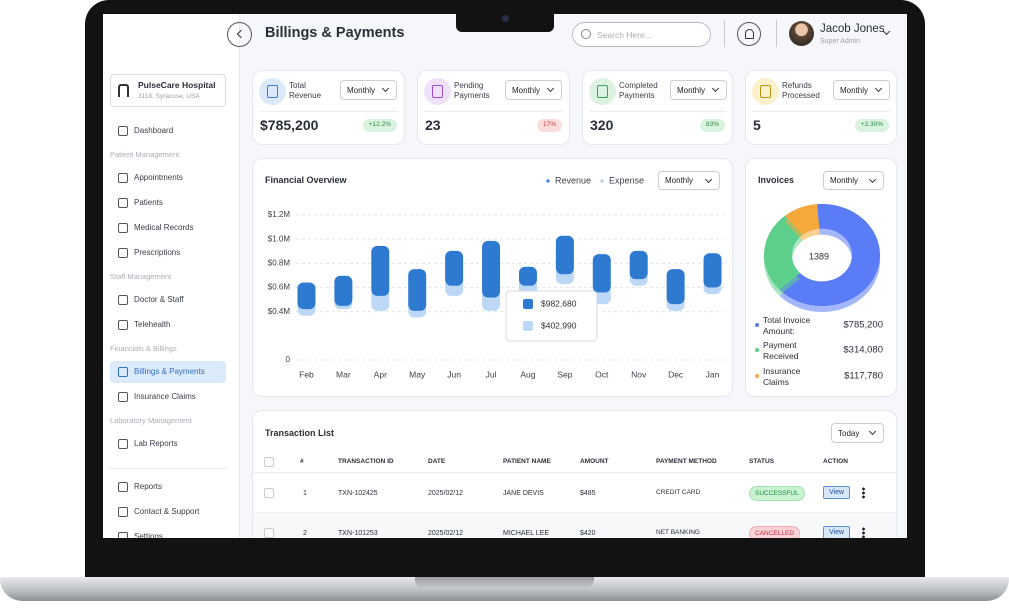  What do you see at coordinates (302, 461) in the screenshot?
I see `column-header: #` at bounding box center [302, 461].